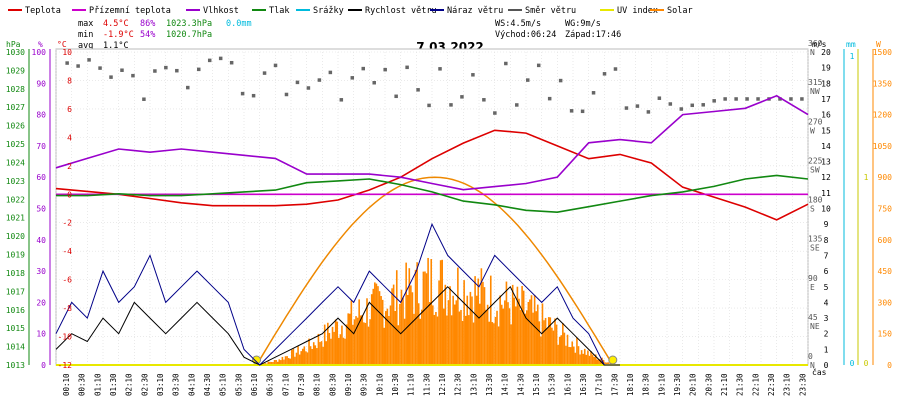 Image resolution: width=900 pixels, height=400 pixels. Describe the element at coordinates (411, 384) in the screenshot. I see `x-tick-label: 11:10` at that location.